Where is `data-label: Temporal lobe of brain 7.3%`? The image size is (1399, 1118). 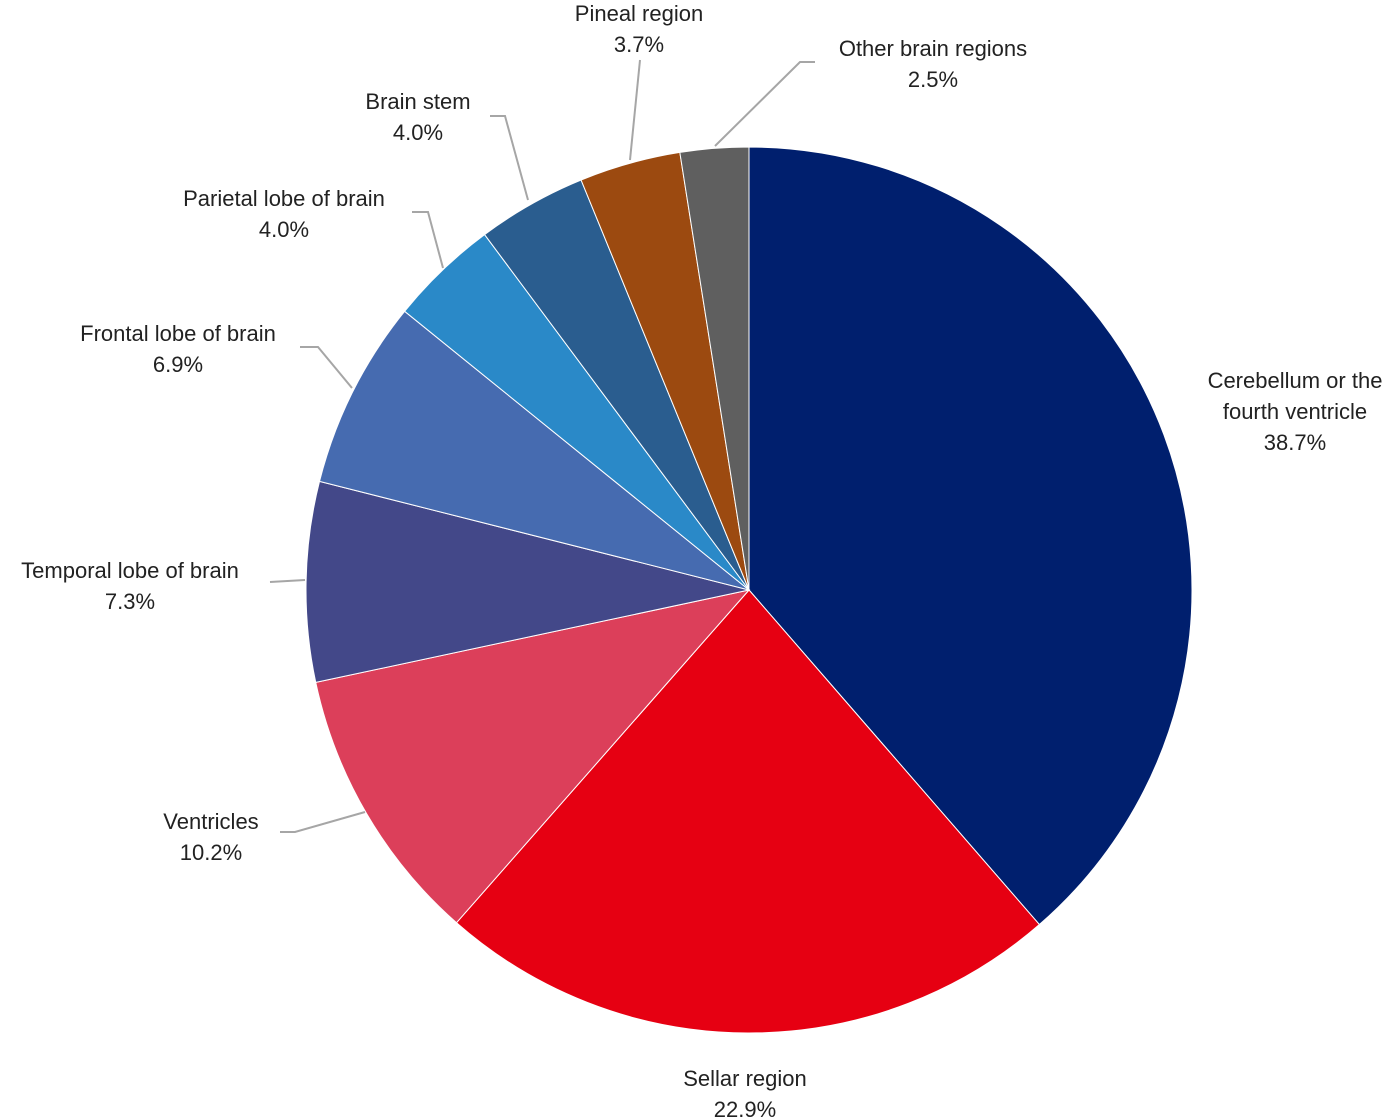
data-label: Temporal lobe of brain 7.3% is located at coordinates (130, 586).